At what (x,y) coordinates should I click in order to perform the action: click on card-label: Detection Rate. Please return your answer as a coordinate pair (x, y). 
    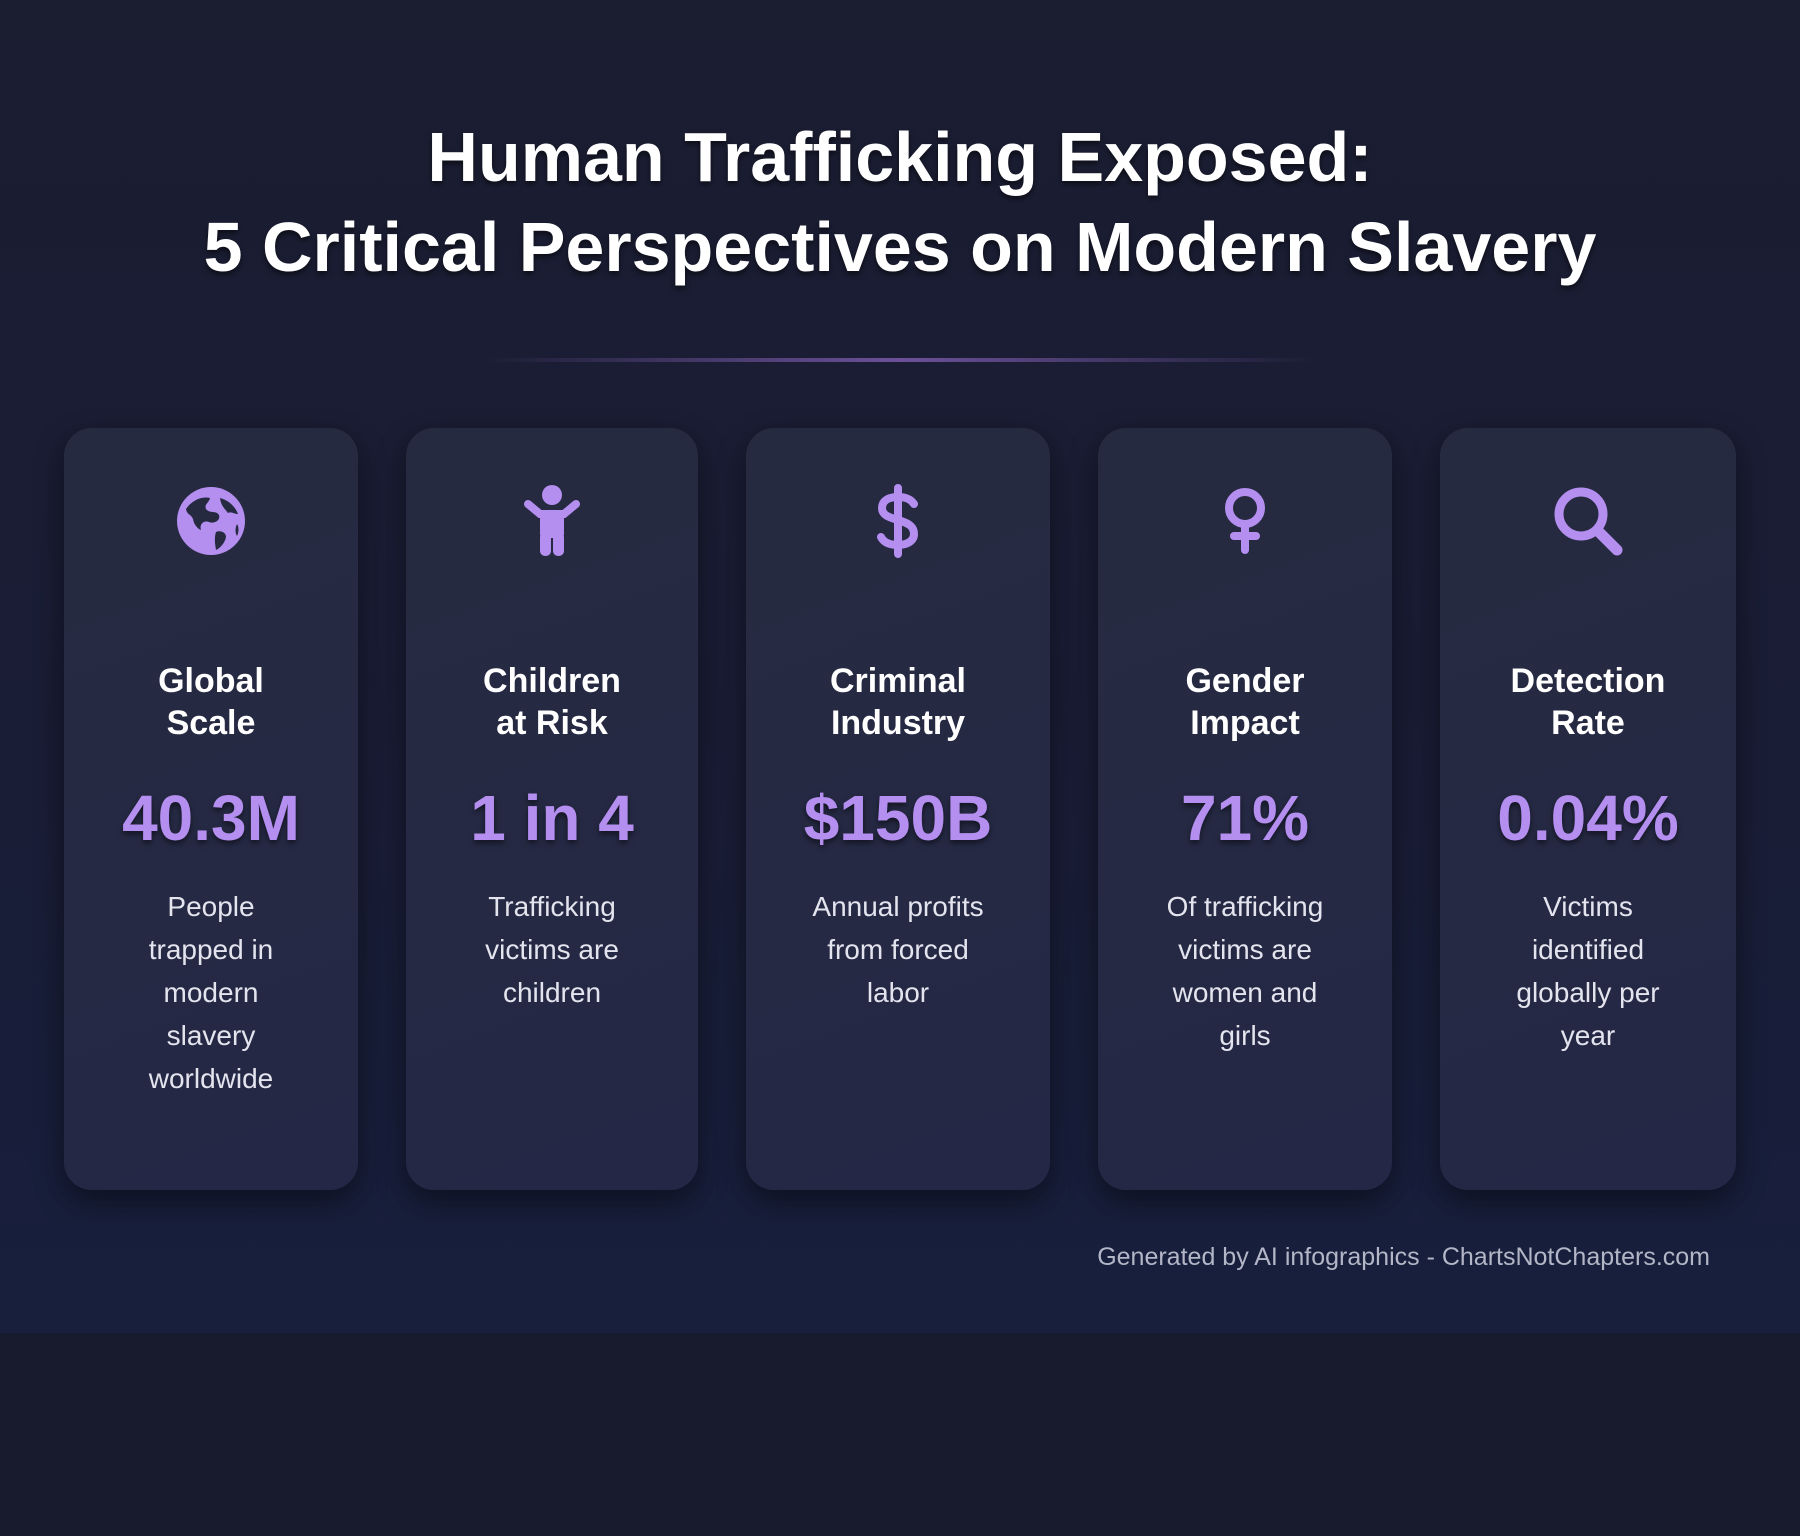
    Looking at the image, I should click on (1588, 702).